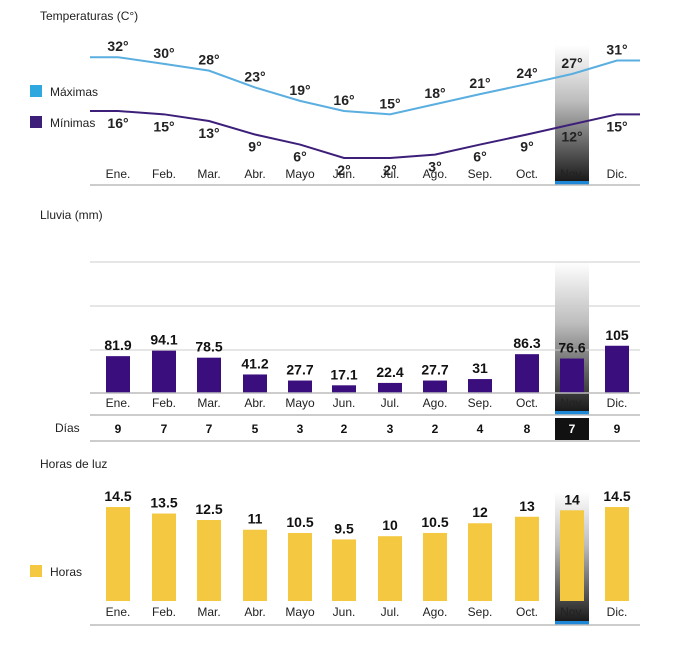 The height and width of the screenshot is (645, 700). Describe the element at coordinates (254, 174) in the screenshot. I see `temperature-month-label: Abr.` at that location.